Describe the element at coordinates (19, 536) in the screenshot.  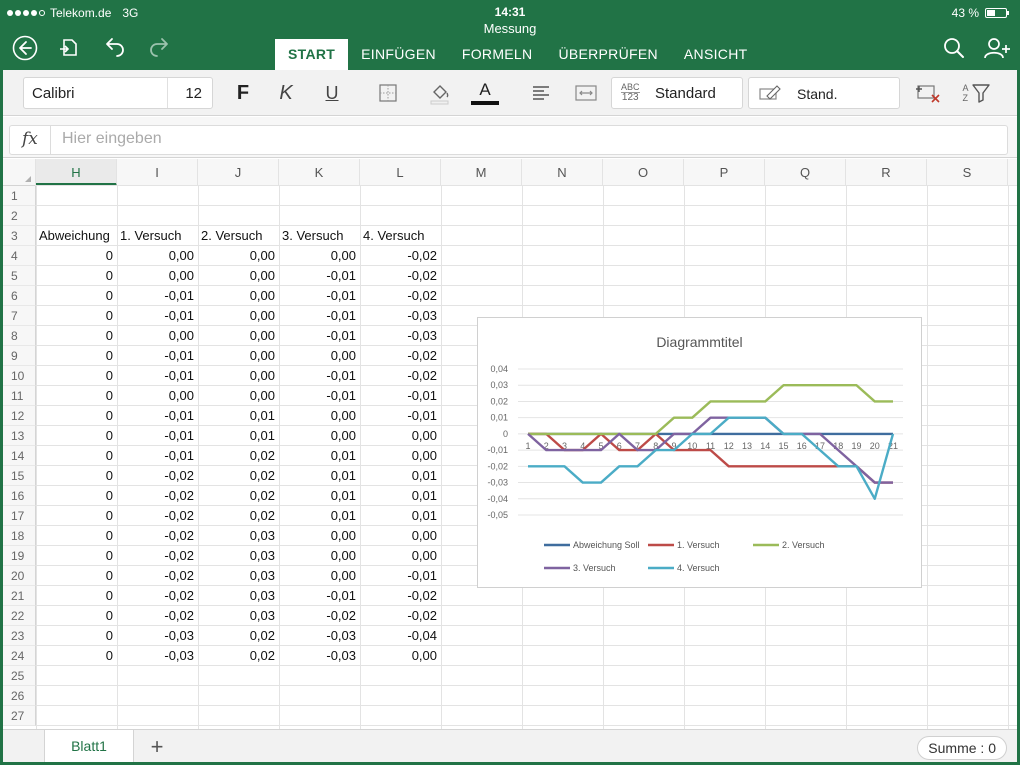
I see `row-header-18: 18` at that location.